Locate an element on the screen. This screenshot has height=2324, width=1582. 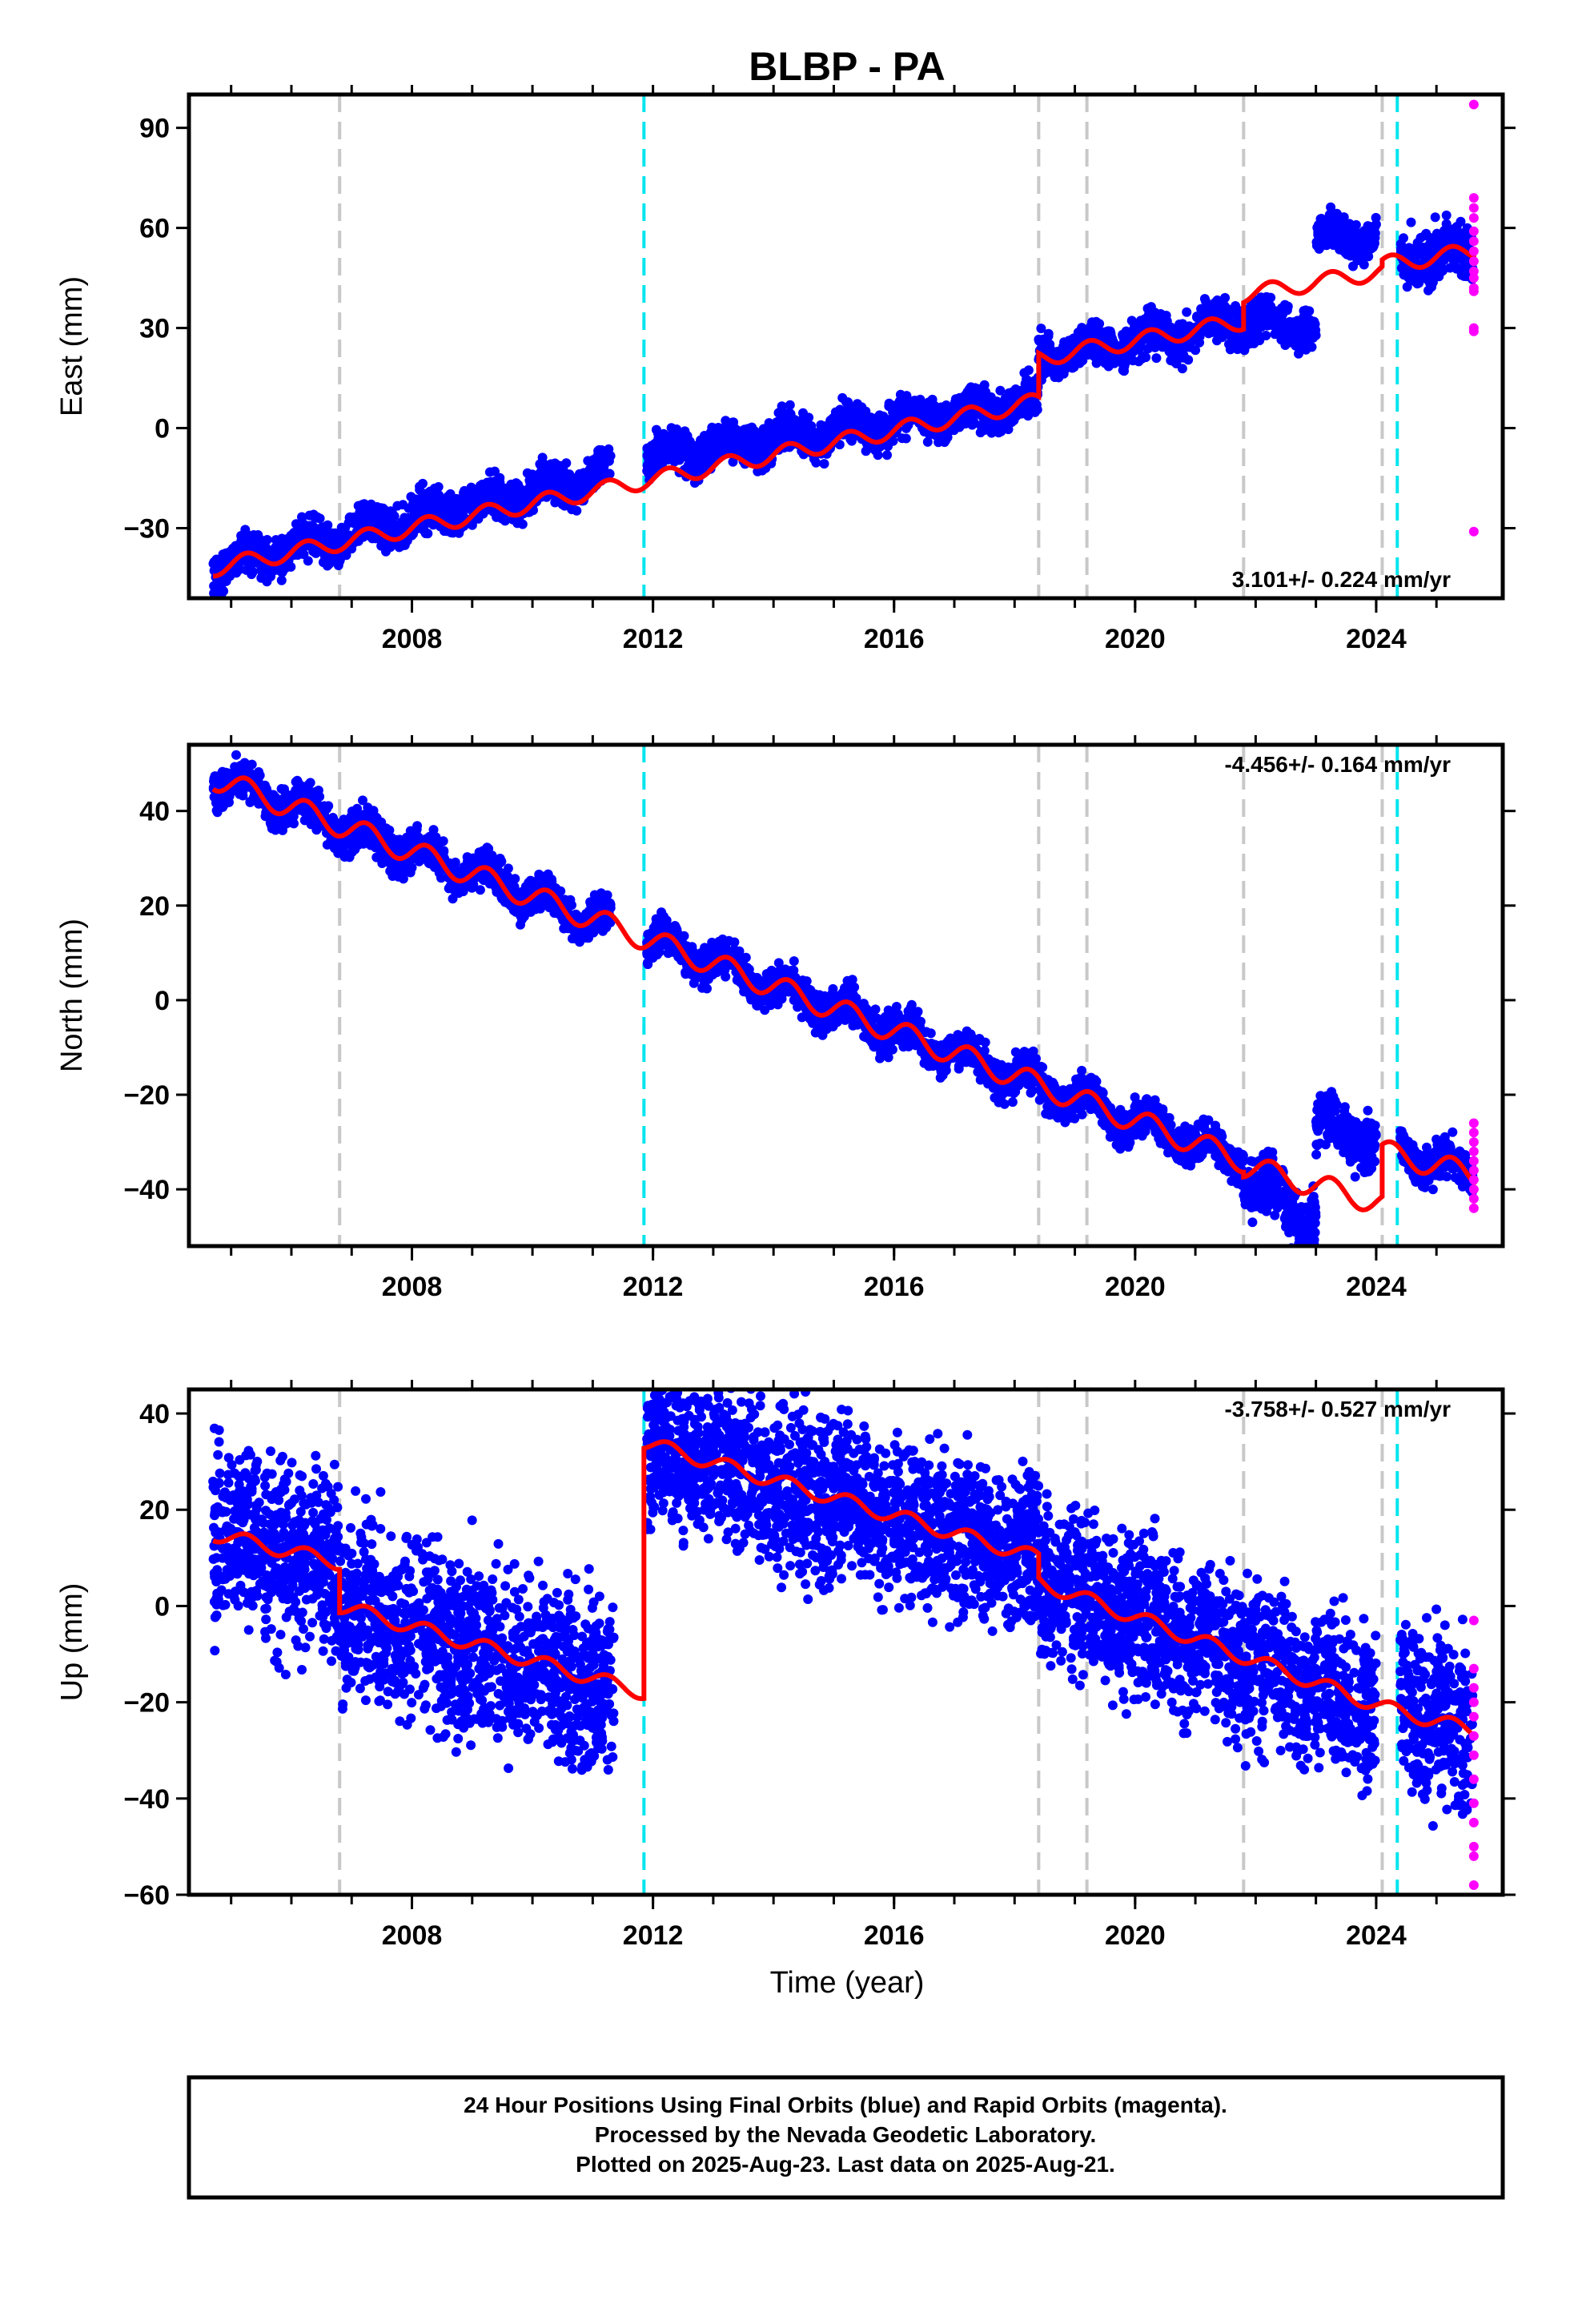
x-tick-label: 2008 is located at coordinates (413, 639).